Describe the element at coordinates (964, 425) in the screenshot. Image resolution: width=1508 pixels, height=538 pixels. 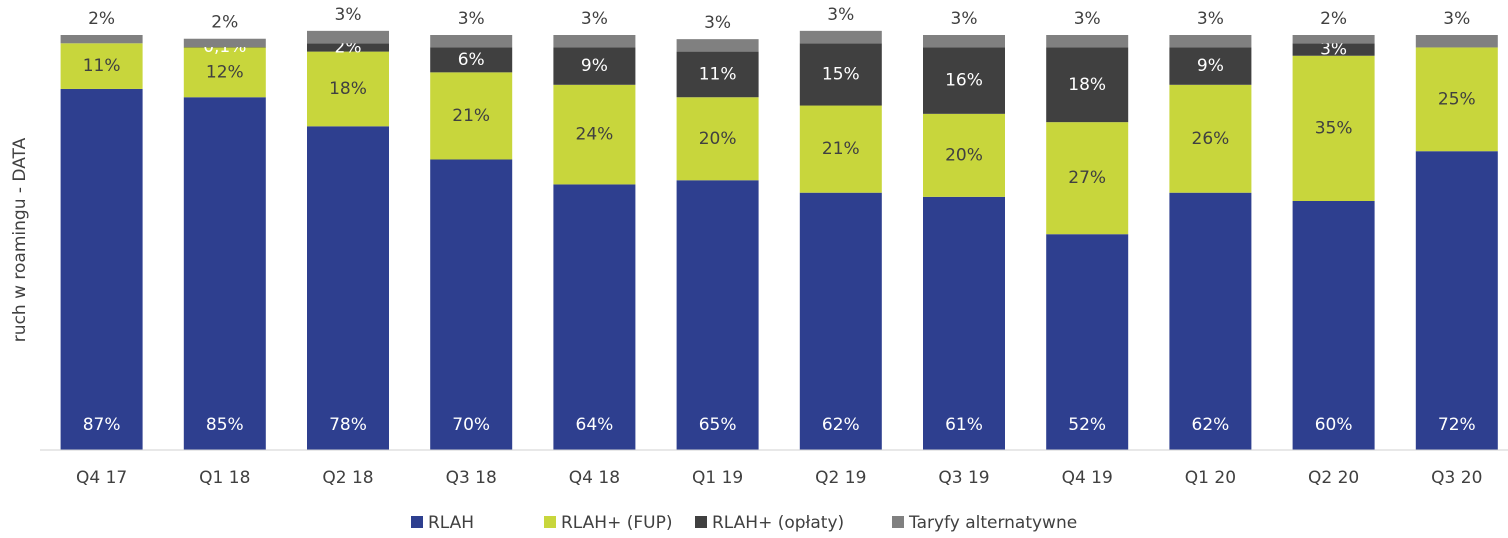
I see `data-label: 61%` at that location.